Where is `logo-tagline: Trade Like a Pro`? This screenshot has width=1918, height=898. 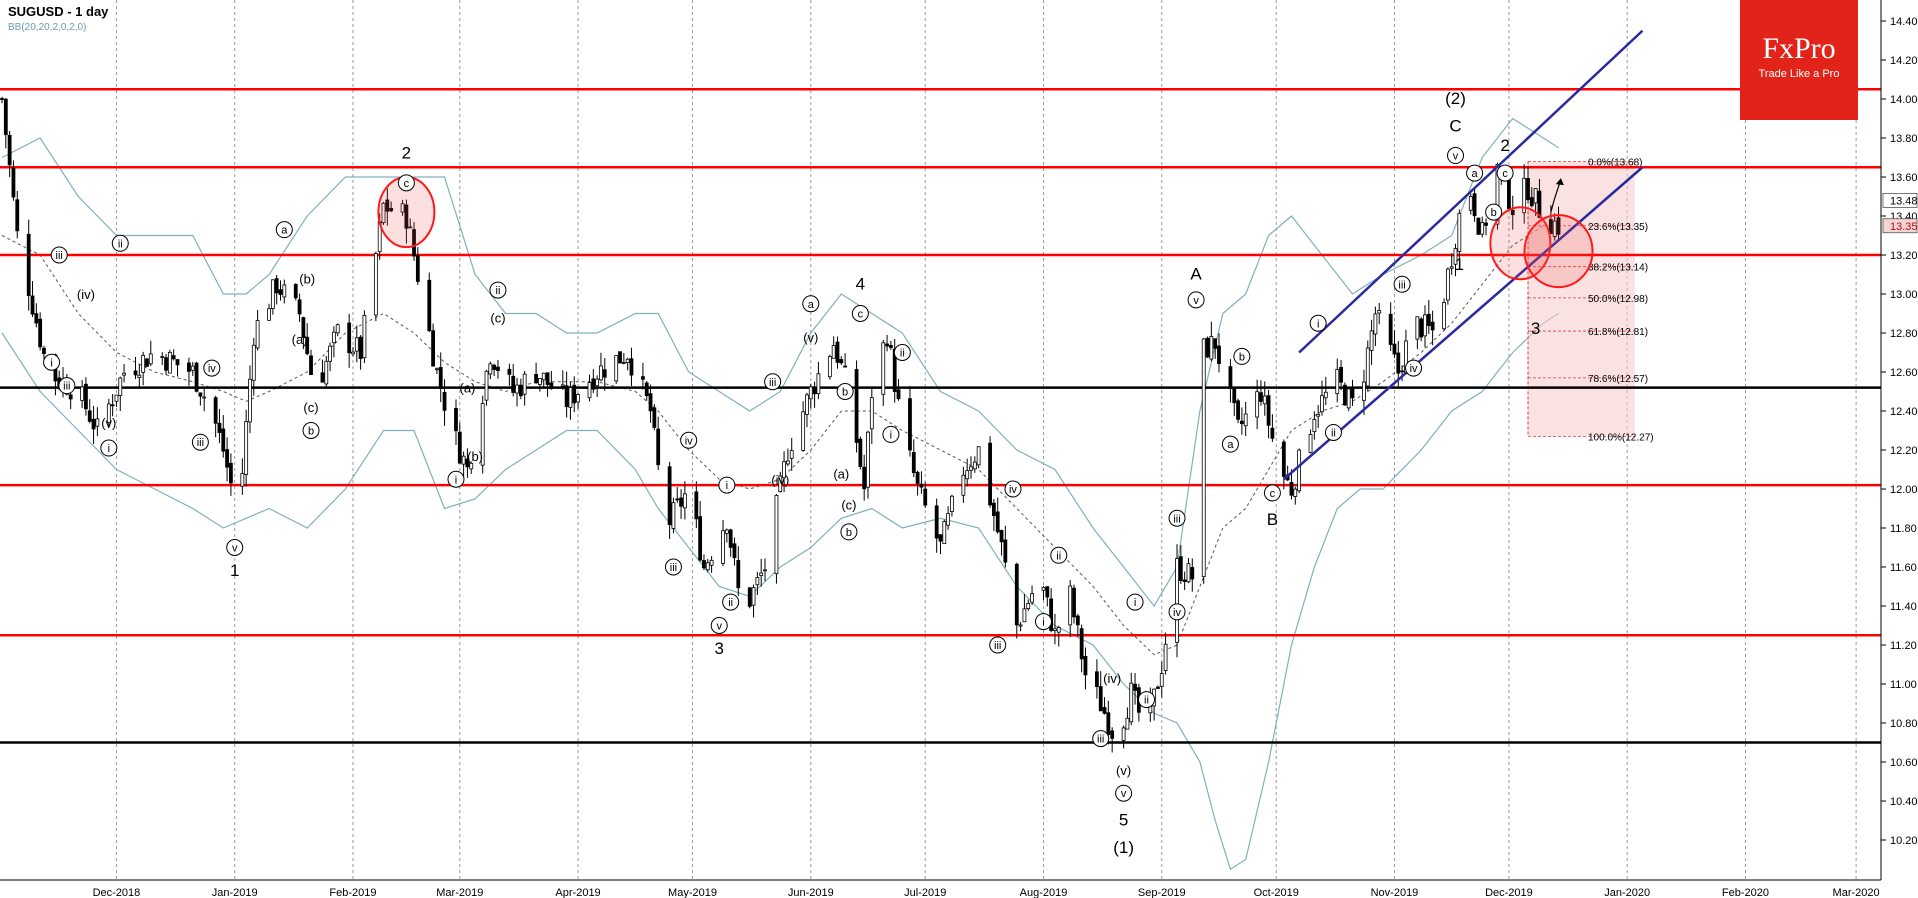 logo-tagline: Trade Like a Pro is located at coordinates (1799, 74).